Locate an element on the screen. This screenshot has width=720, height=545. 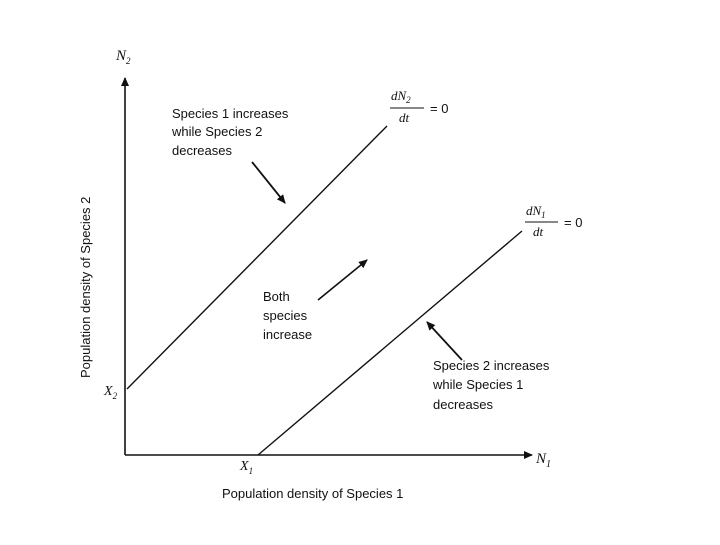
y-intercept-label: X2 is located at coordinates (110, 392).